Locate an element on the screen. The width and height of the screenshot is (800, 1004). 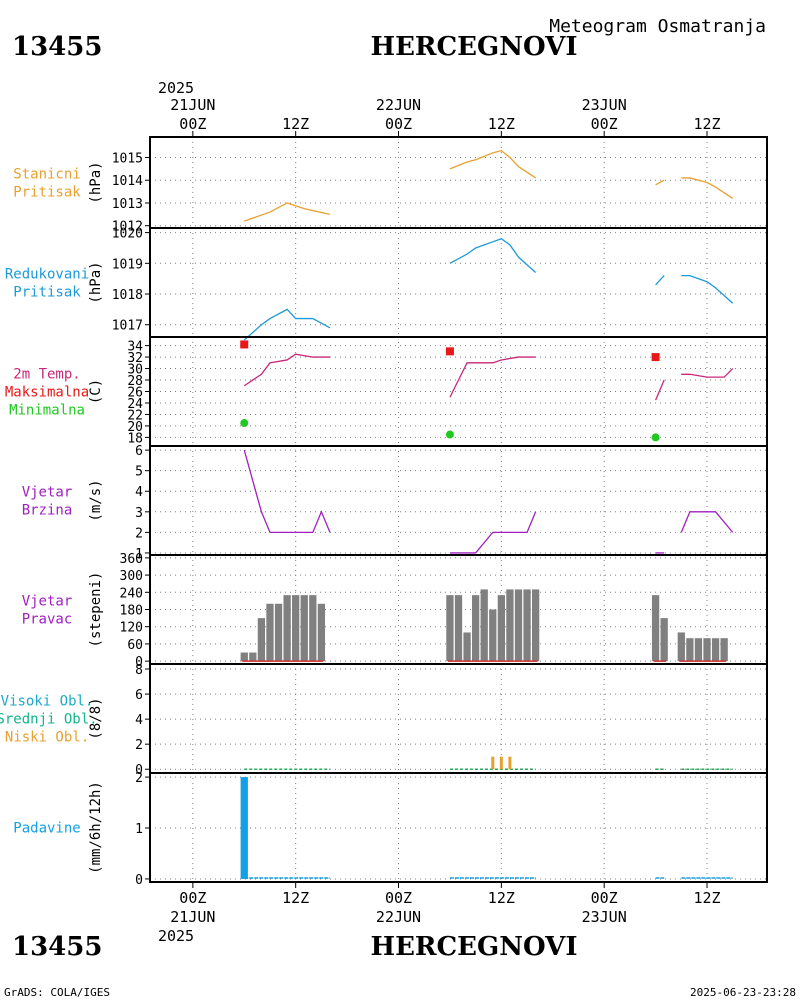
grads-credit: GrADS: COLA/IGES is located at coordinates (57, 992).